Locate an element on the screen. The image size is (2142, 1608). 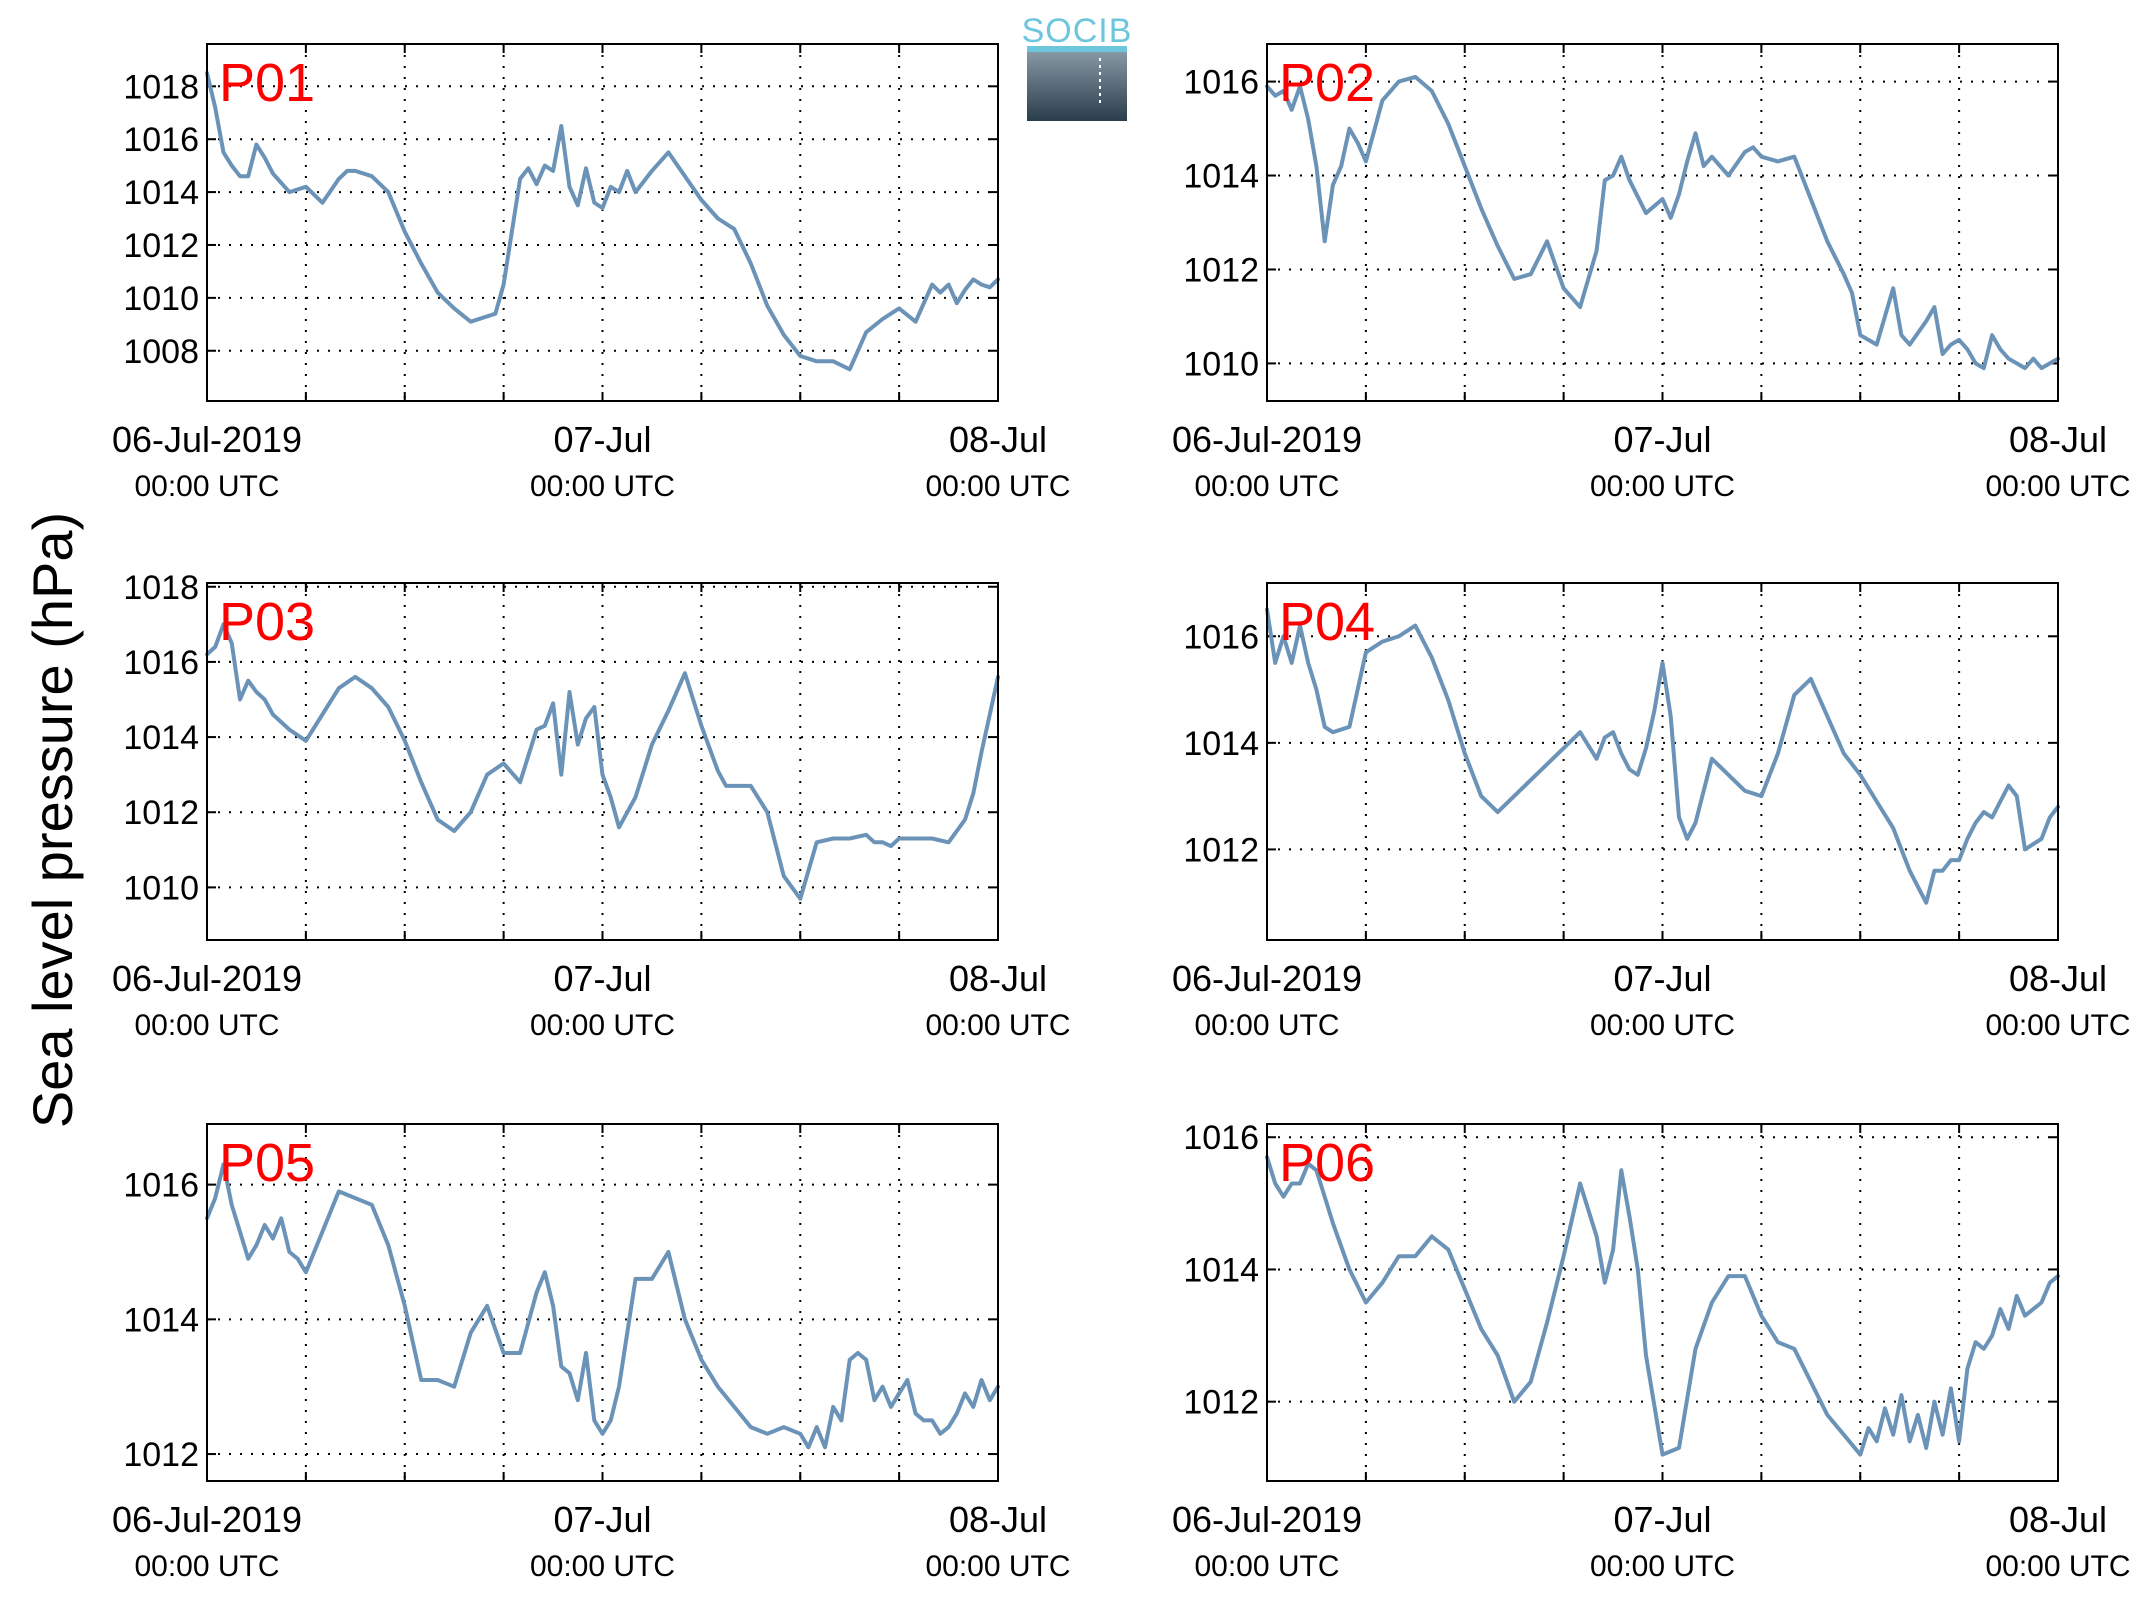
panel-title: P04 is located at coordinates (1327, 622).